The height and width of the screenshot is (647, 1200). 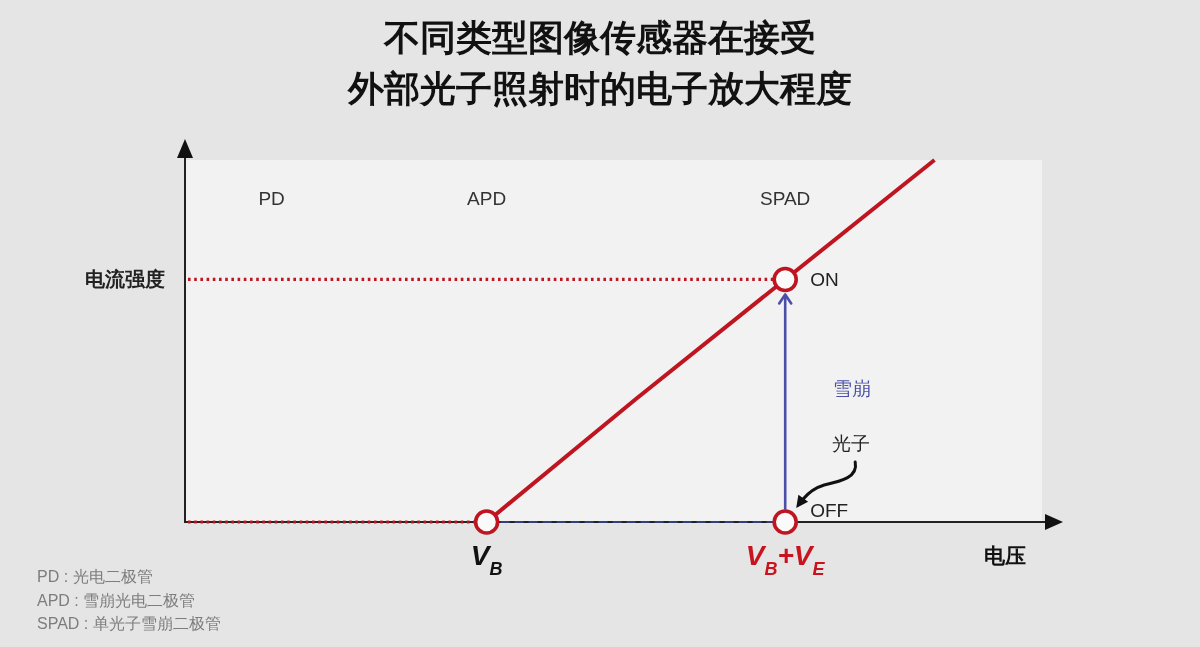 I want to click on text: SPAD : 单光子雪崩二极管, so click(x=129, y=623).